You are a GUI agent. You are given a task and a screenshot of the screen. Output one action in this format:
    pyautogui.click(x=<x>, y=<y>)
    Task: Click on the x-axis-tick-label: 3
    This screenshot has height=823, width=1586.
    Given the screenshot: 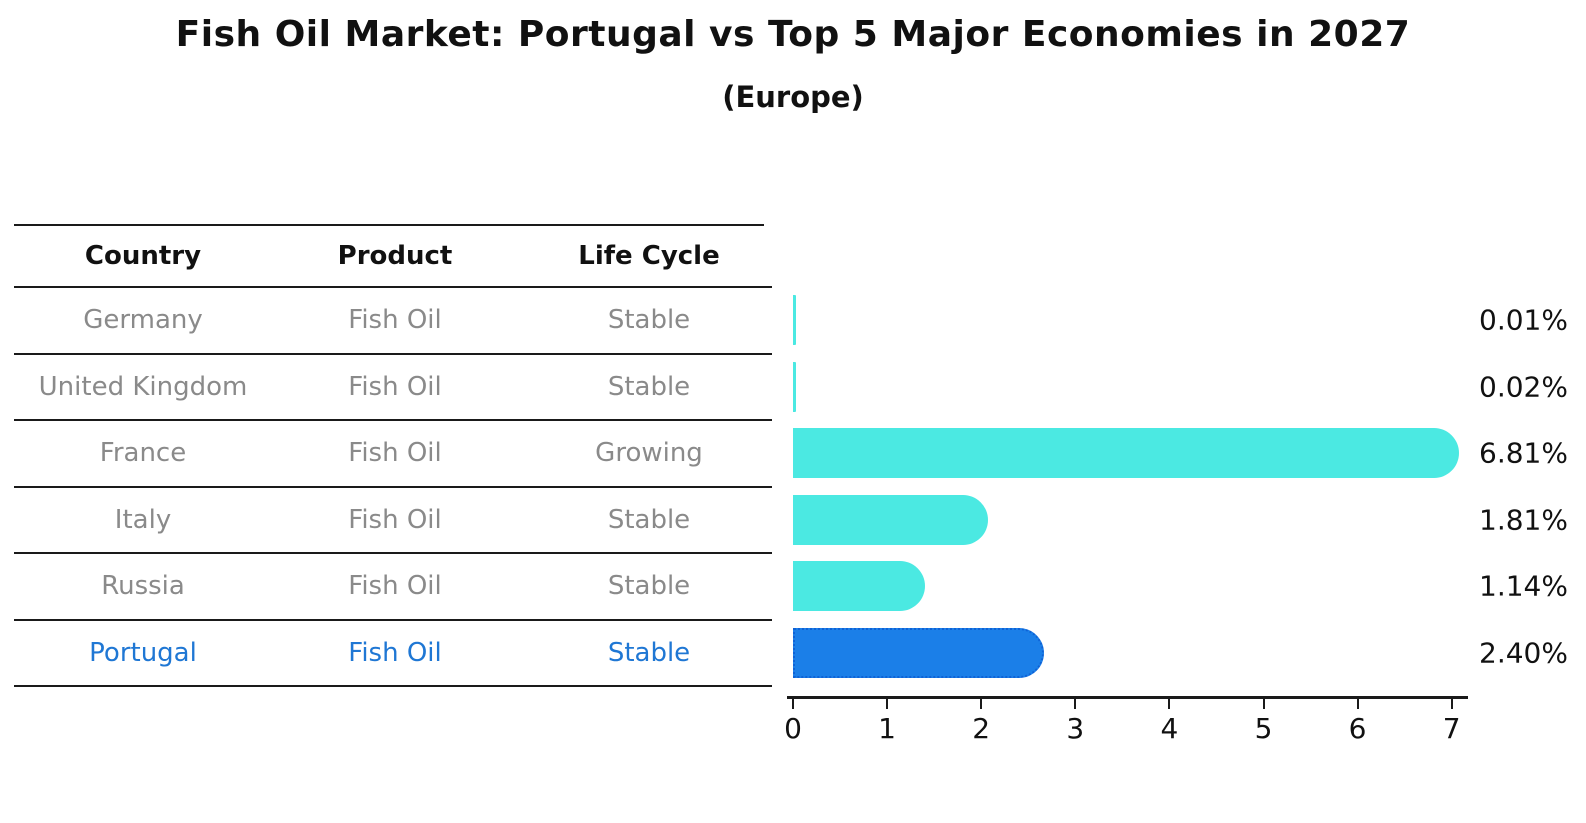 What is the action you would take?
    pyautogui.click(x=1075, y=728)
    